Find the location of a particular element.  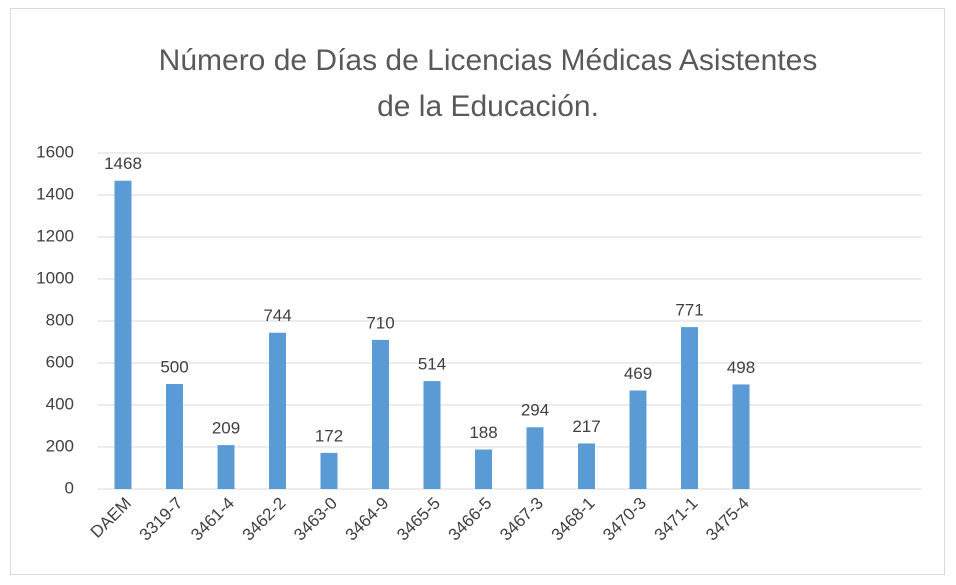

y-tick-label: 1200 is located at coordinates (55, 235).